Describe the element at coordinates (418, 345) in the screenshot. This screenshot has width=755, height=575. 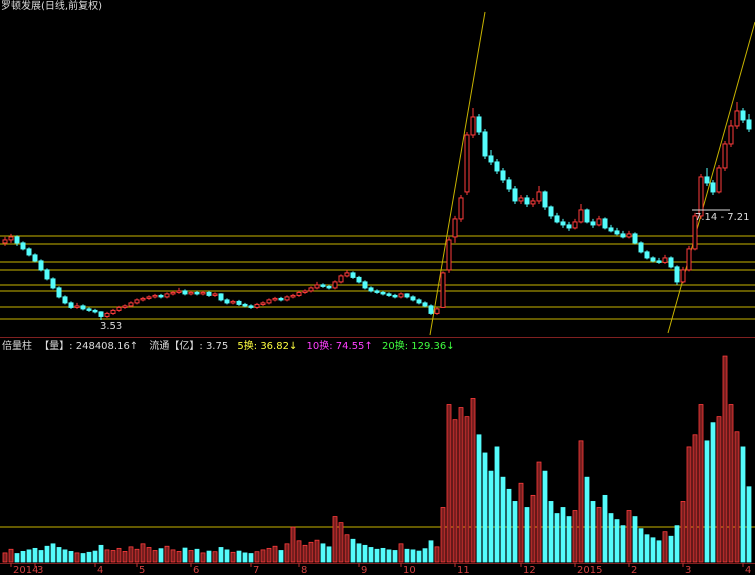
I see `header-turn20: 20换: 129.36↓` at that location.